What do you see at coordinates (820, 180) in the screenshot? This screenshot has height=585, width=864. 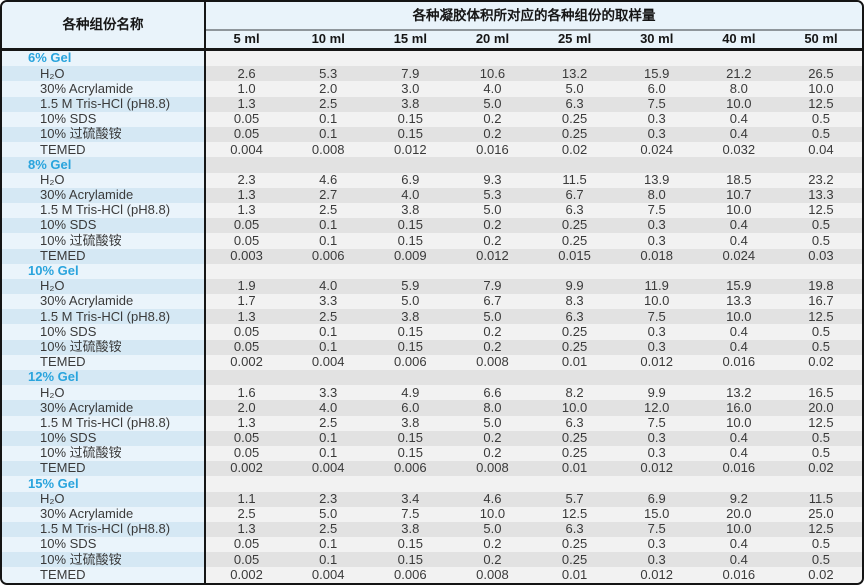 I see `amount-cell: 23.2` at bounding box center [820, 180].